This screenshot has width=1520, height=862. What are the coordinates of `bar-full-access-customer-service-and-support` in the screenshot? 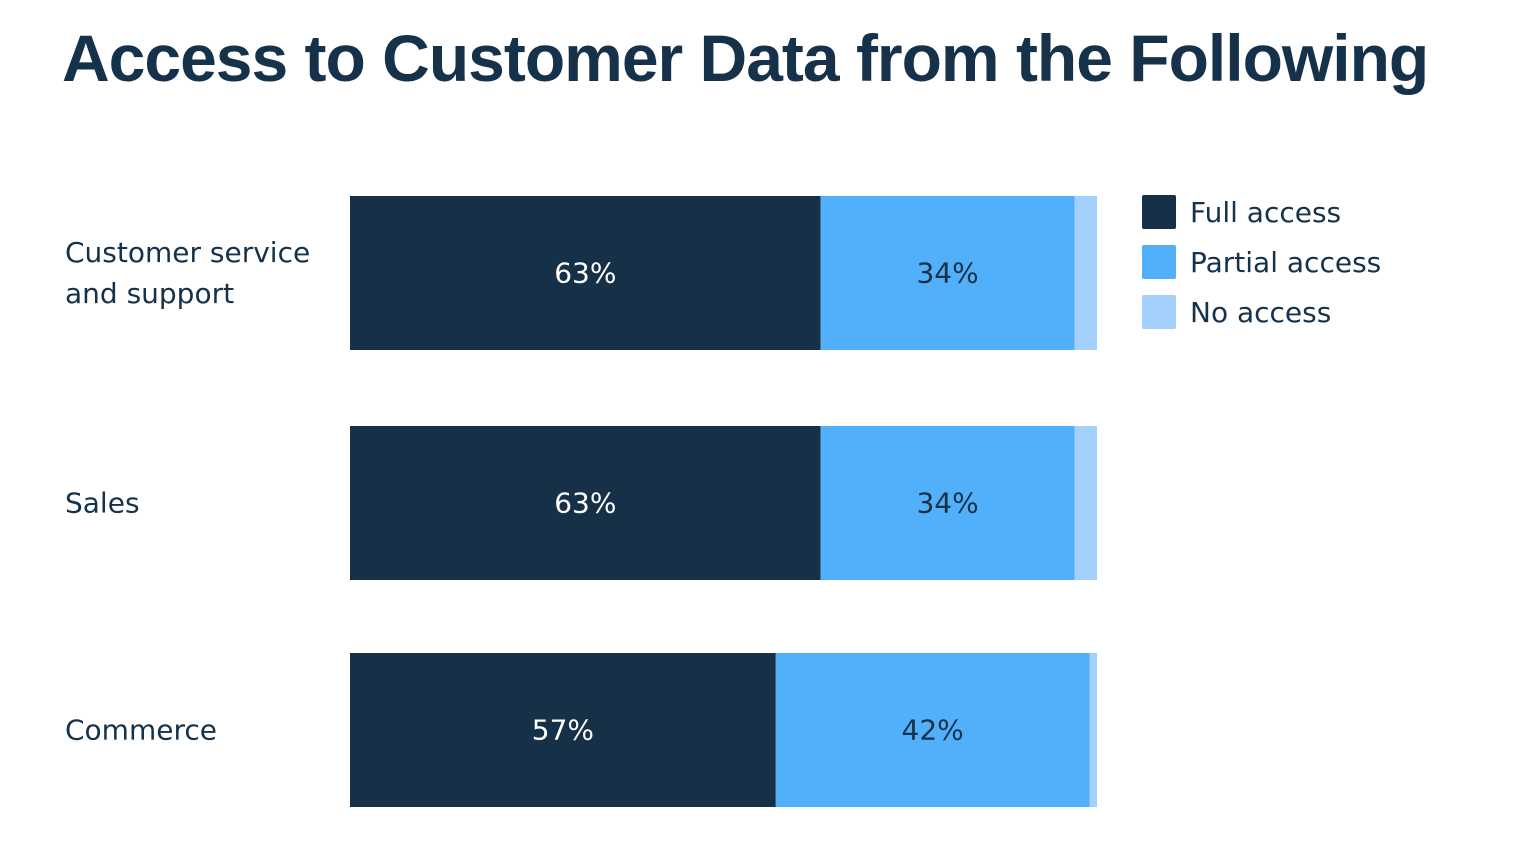 It's located at (585, 273).